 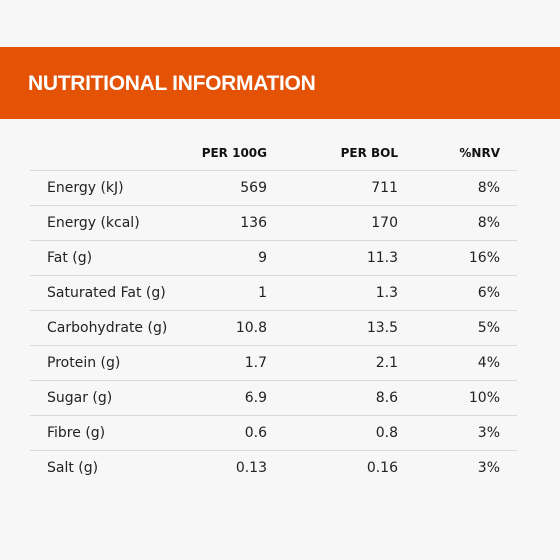 I want to click on row-label: Energy (kcal), so click(x=93, y=223).